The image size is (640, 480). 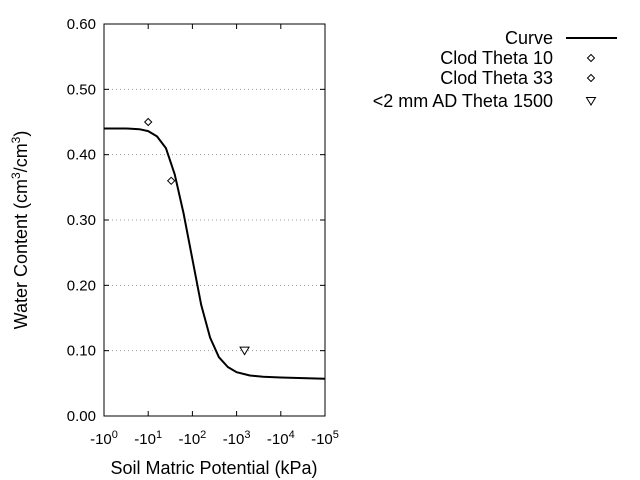 I want to click on y-tick-label: 0.60, so click(x=81, y=24).